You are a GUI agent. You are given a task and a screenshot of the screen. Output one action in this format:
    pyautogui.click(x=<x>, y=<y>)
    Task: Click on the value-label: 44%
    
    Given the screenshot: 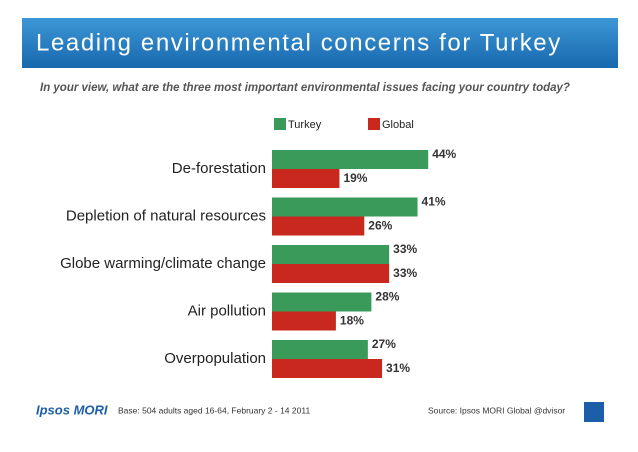 What is the action you would take?
    pyautogui.click(x=444, y=154)
    